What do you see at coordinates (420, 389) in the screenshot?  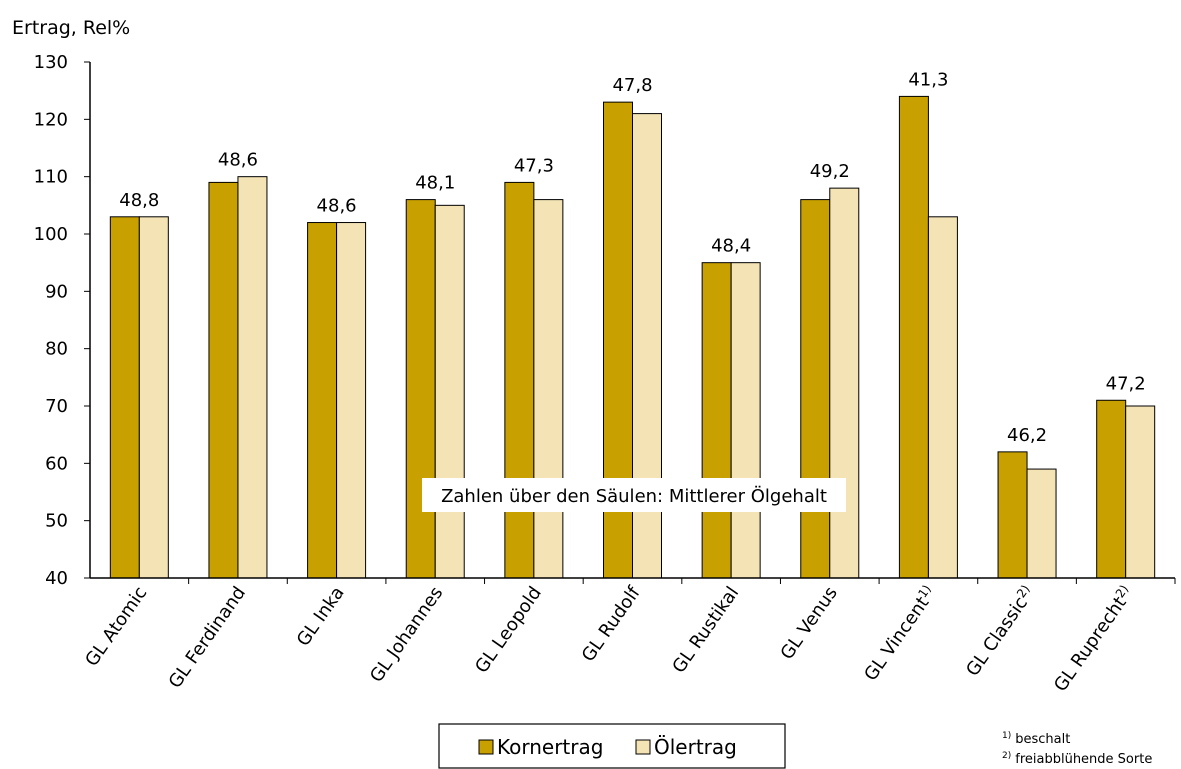 I see `bar-kornertrag-gl-johannes` at bounding box center [420, 389].